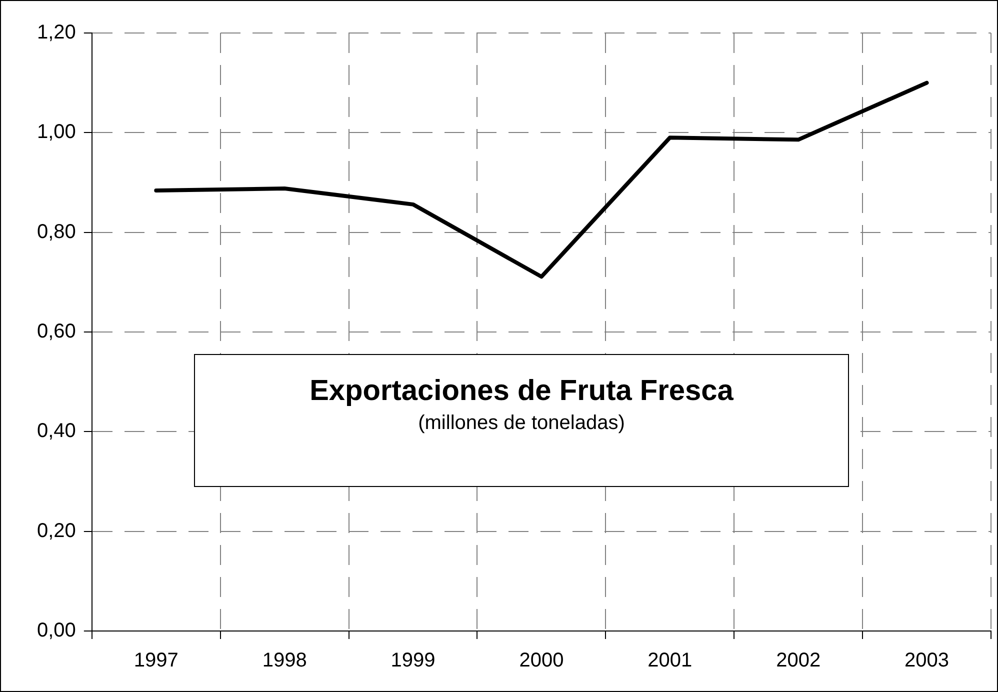 The width and height of the screenshot is (998, 692). I want to click on y-tick-label: 0,00, so click(56, 631).